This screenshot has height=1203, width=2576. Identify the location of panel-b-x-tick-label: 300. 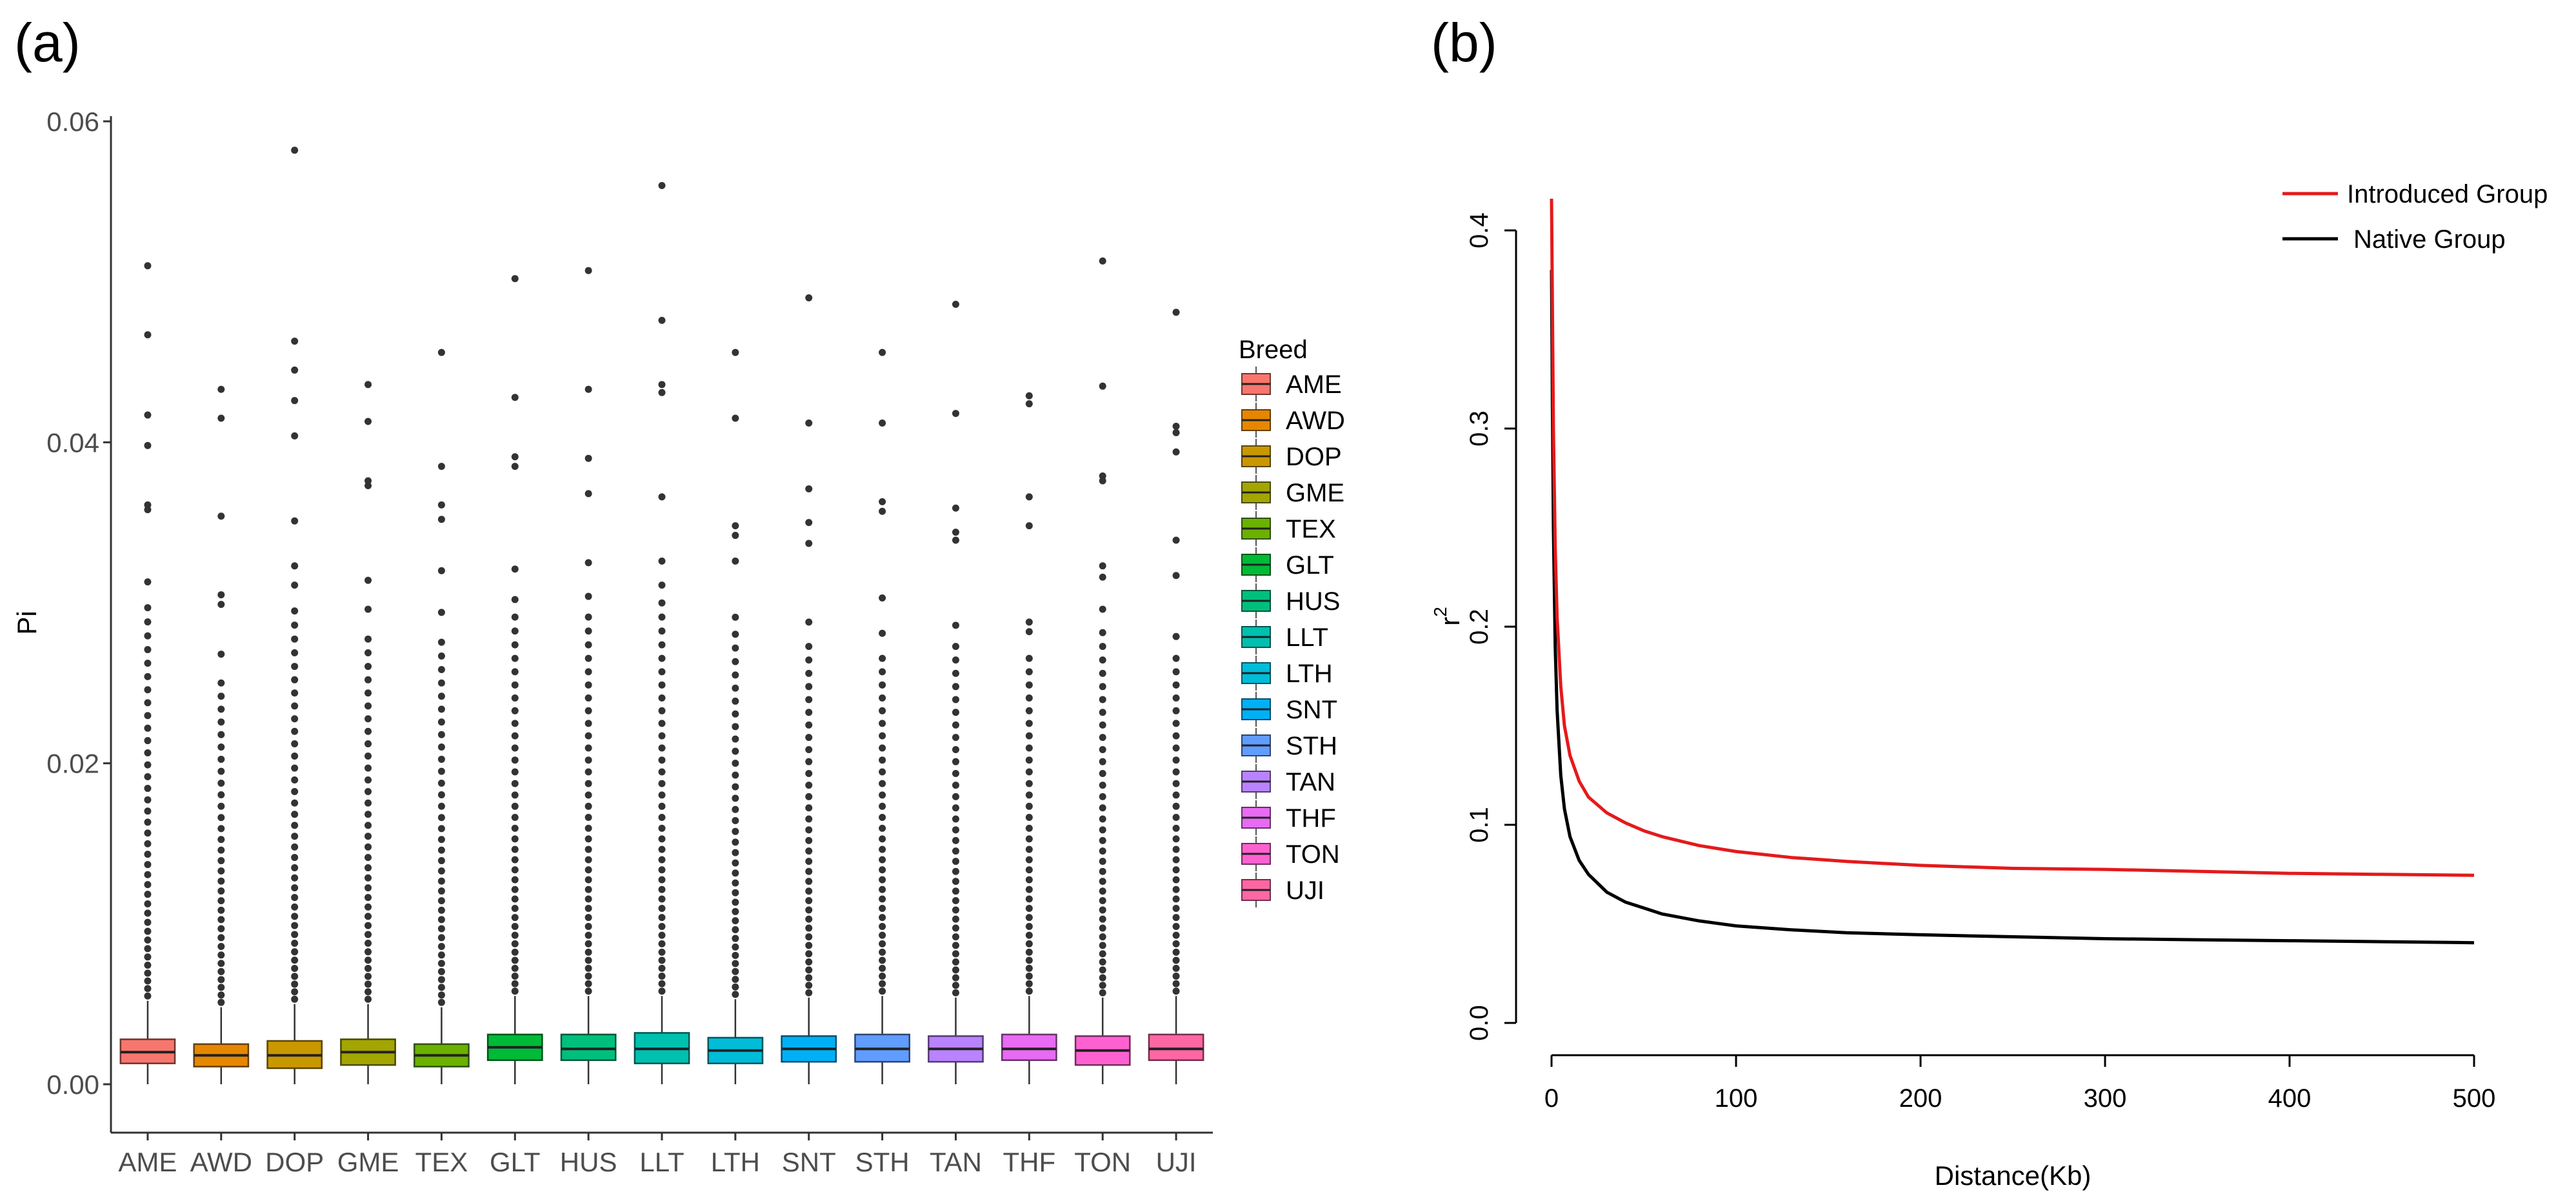
(2105, 1098).